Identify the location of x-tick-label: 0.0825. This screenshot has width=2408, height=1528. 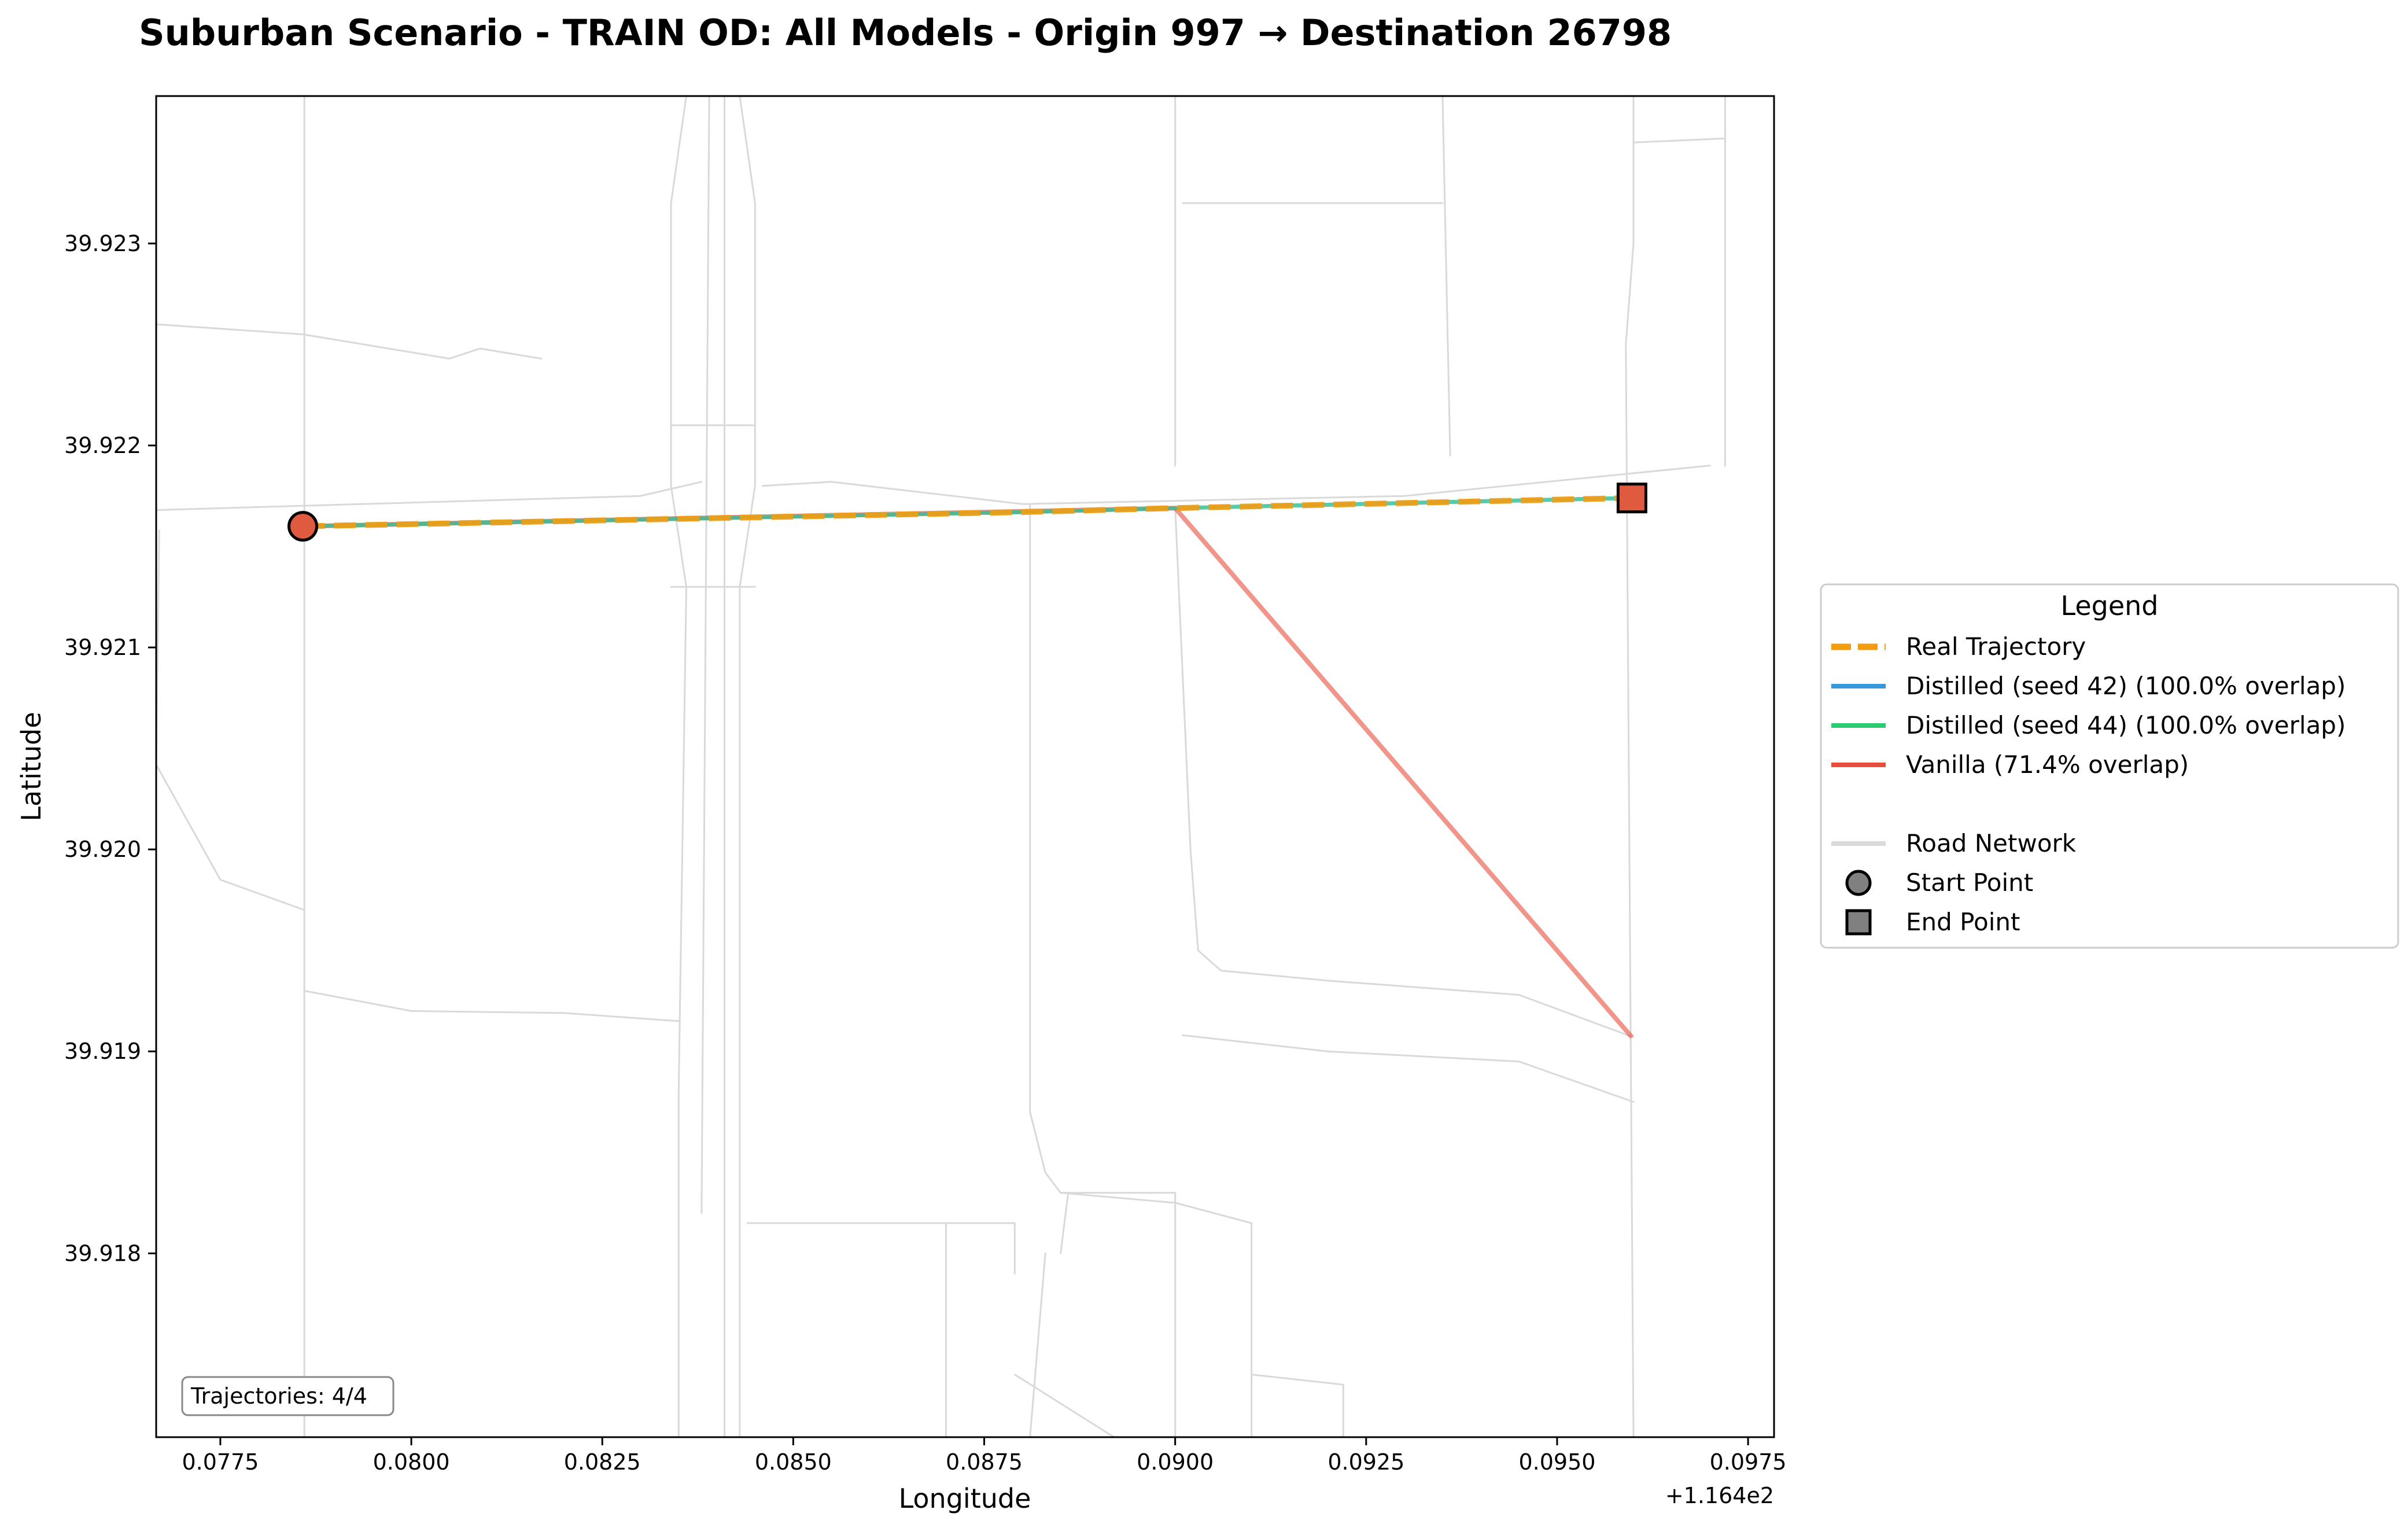
(602, 1462).